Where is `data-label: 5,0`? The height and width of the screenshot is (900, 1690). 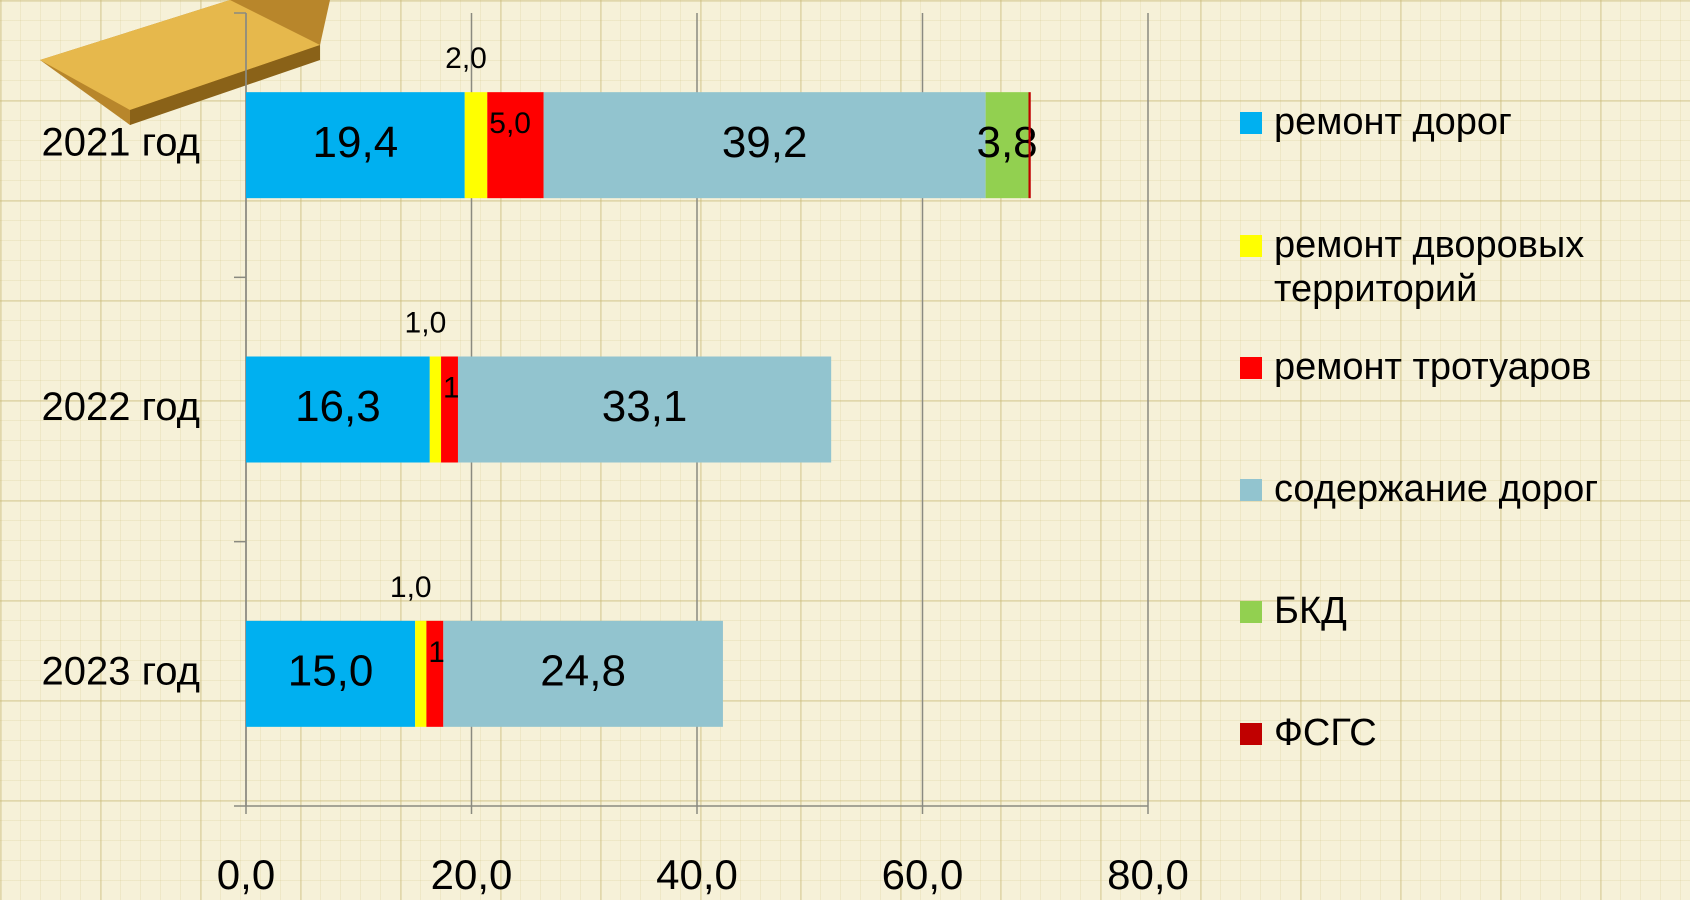 data-label: 5,0 is located at coordinates (510, 123).